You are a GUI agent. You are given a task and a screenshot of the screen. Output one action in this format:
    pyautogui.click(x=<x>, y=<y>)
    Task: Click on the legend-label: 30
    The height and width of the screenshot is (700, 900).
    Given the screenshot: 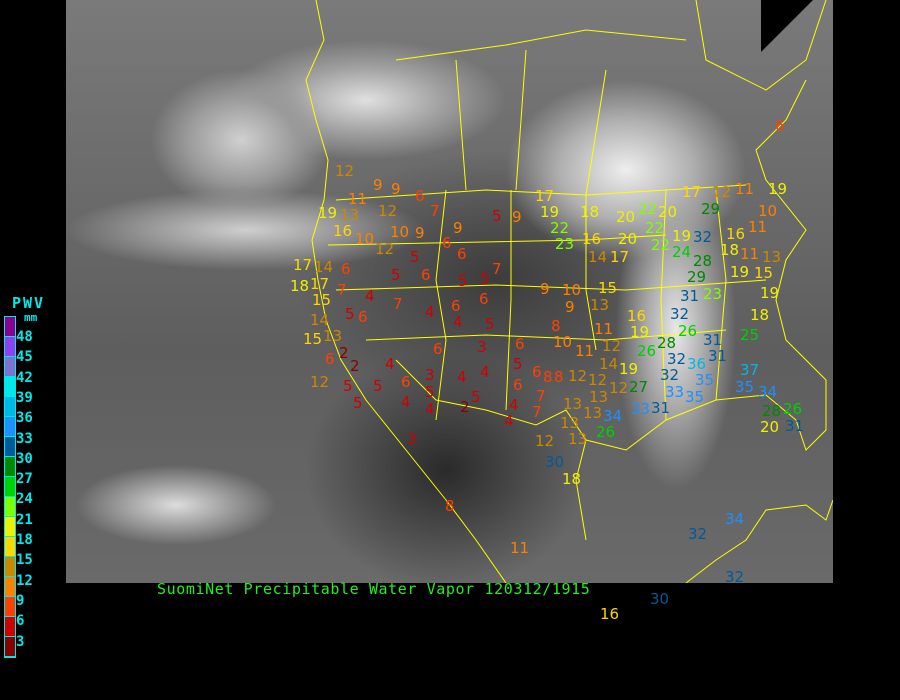 What is the action you would take?
    pyautogui.click(x=24, y=458)
    